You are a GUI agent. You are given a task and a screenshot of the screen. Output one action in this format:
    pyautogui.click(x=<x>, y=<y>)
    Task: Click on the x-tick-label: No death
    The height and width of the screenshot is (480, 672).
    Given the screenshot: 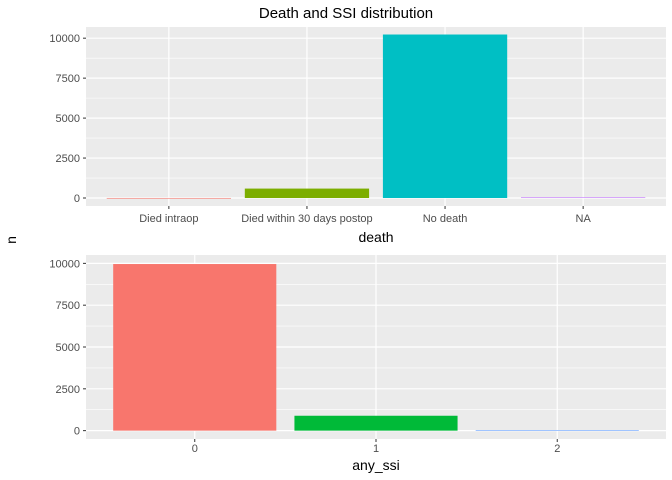 What is the action you would take?
    pyautogui.click(x=445, y=219)
    